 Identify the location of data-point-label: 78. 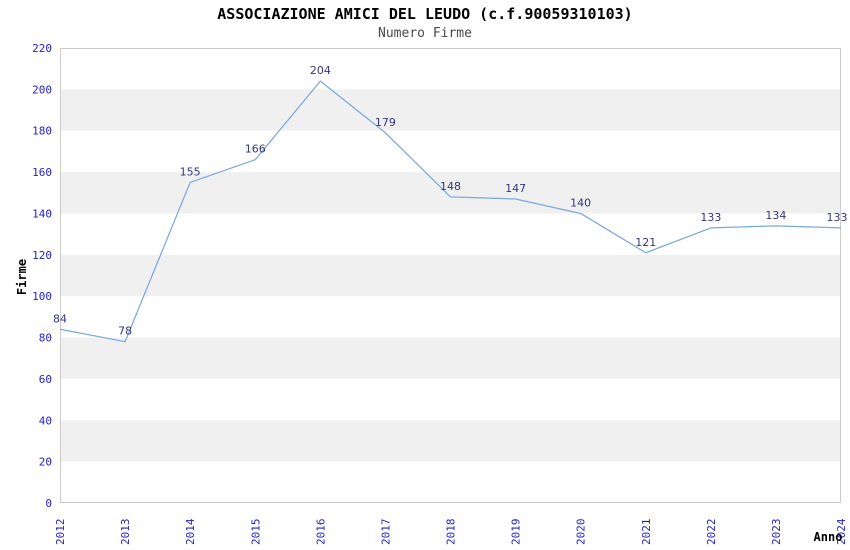
(125, 331).